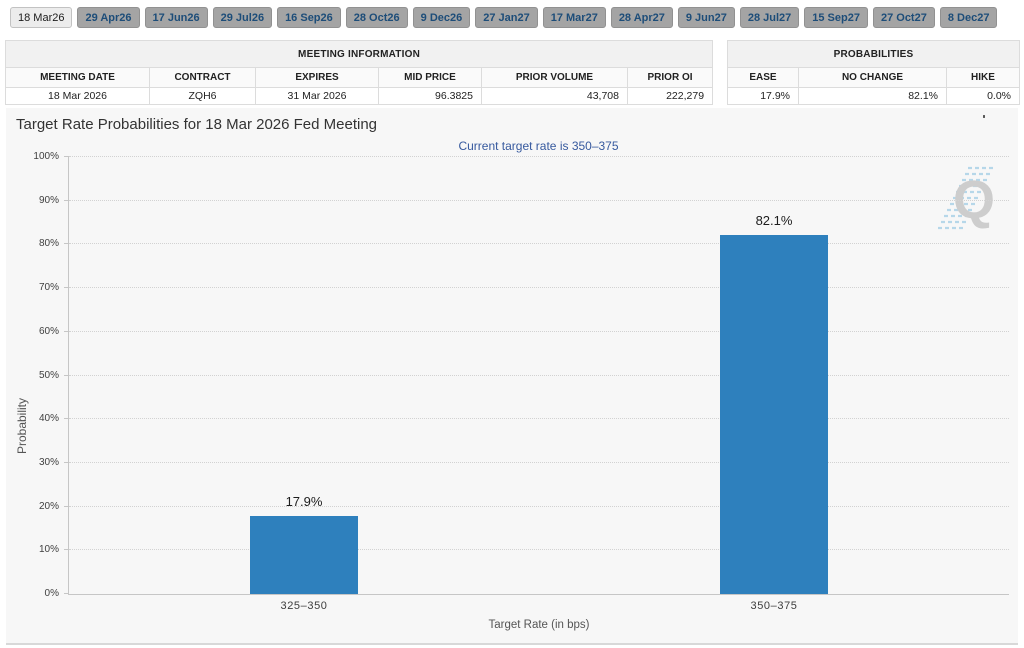  I want to click on tab-27-jan27: 27 Jan27, so click(506, 17).